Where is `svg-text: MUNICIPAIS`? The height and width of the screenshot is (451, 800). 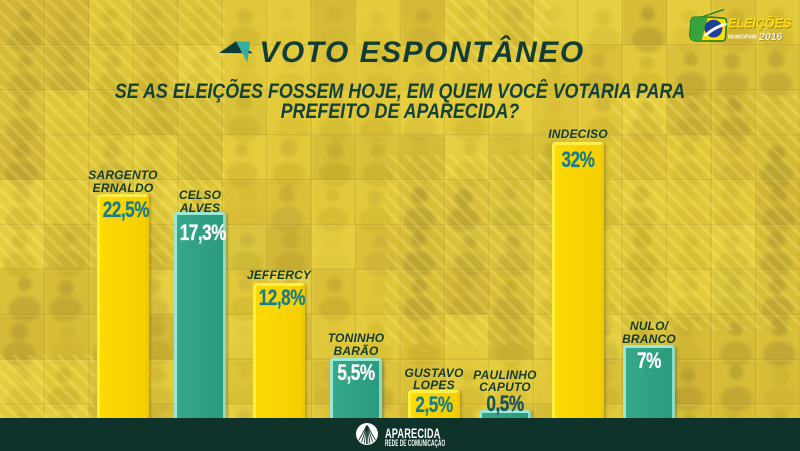
svg-text: MUNICIPAIS is located at coordinates (742, 38).